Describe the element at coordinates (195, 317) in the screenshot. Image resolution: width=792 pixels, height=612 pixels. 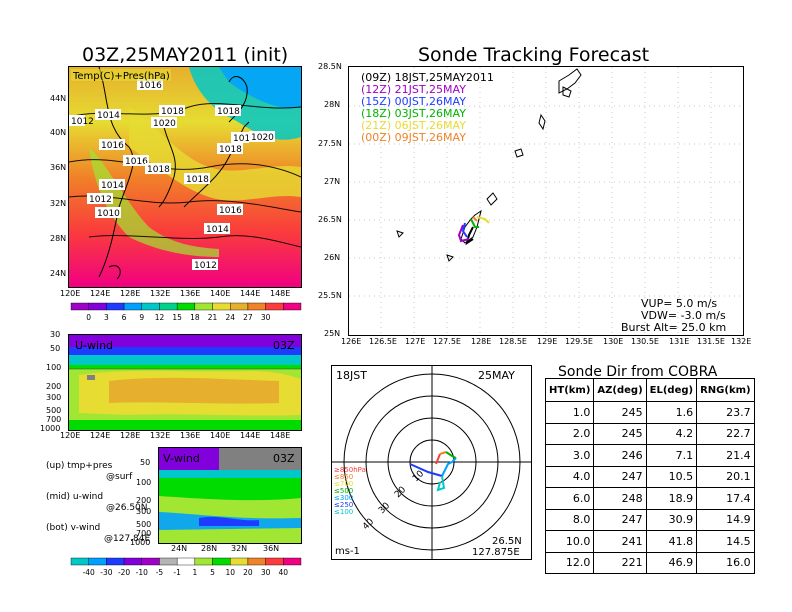
I see `temp-colorbar-tick: 18` at that location.